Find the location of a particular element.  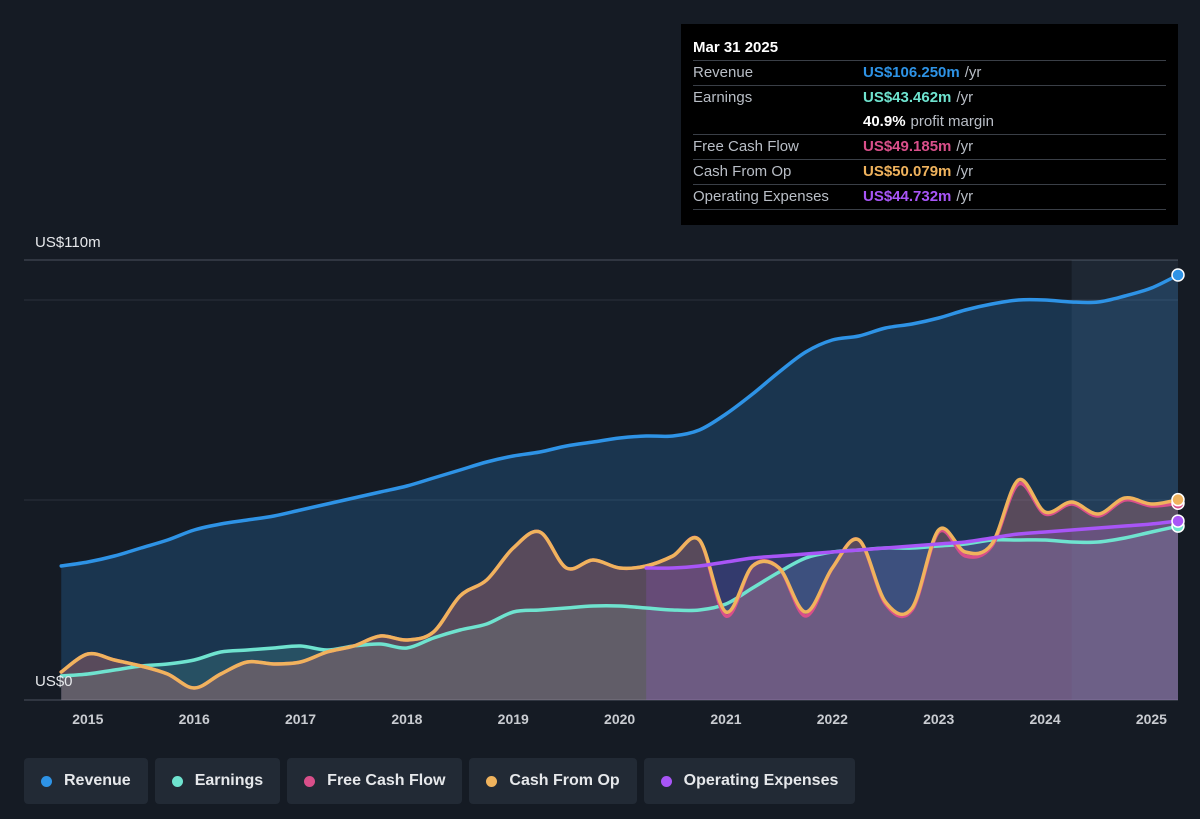

tooltip-row: Revenue US$106.250m/yr is located at coordinates (929, 72).